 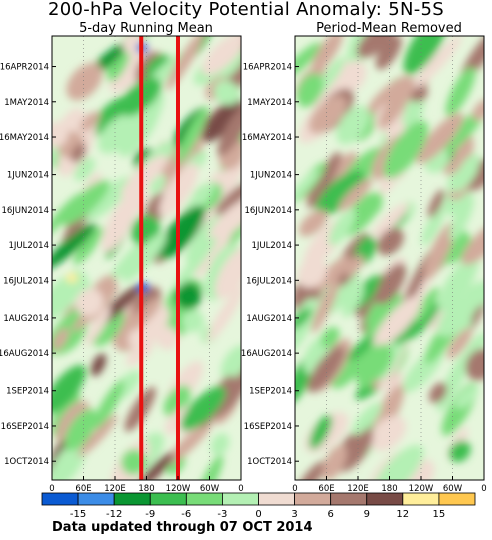 I want to click on x-tick-label: 180, so click(x=389, y=489).